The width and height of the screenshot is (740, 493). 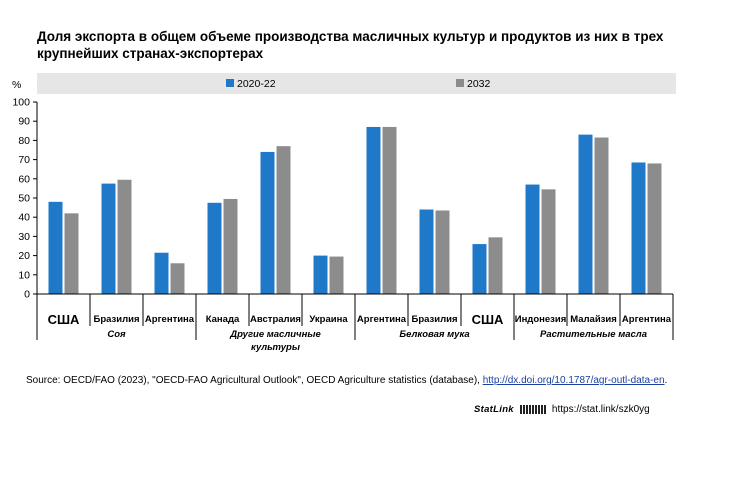 What do you see at coordinates (479, 84) in the screenshot?
I see `legend-label-2032: 2032` at bounding box center [479, 84].